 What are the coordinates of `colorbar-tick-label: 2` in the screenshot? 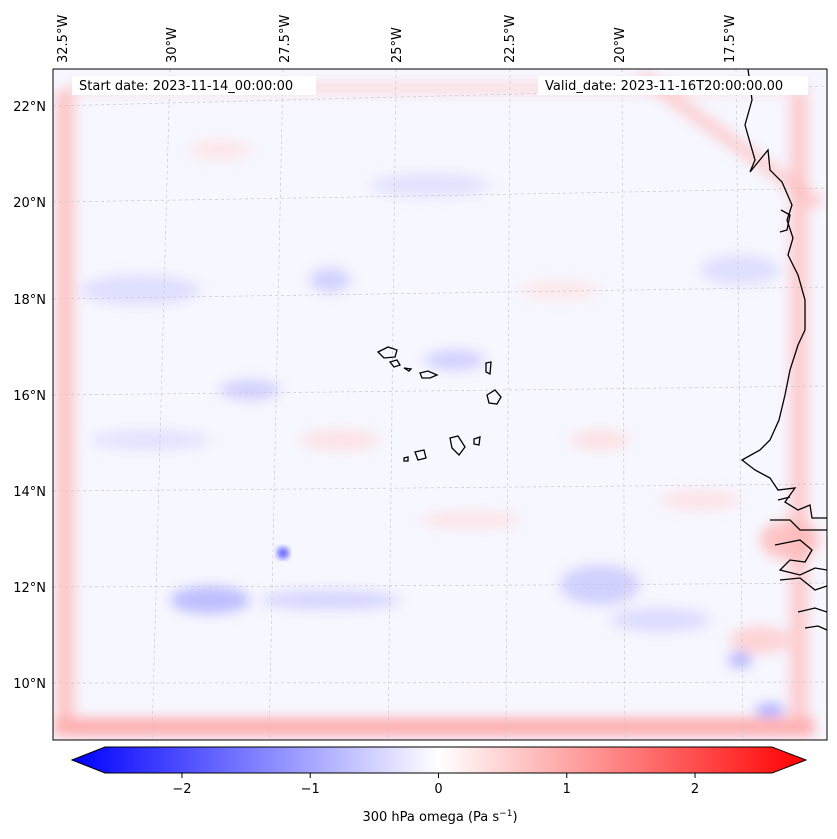 It's located at (695, 789).